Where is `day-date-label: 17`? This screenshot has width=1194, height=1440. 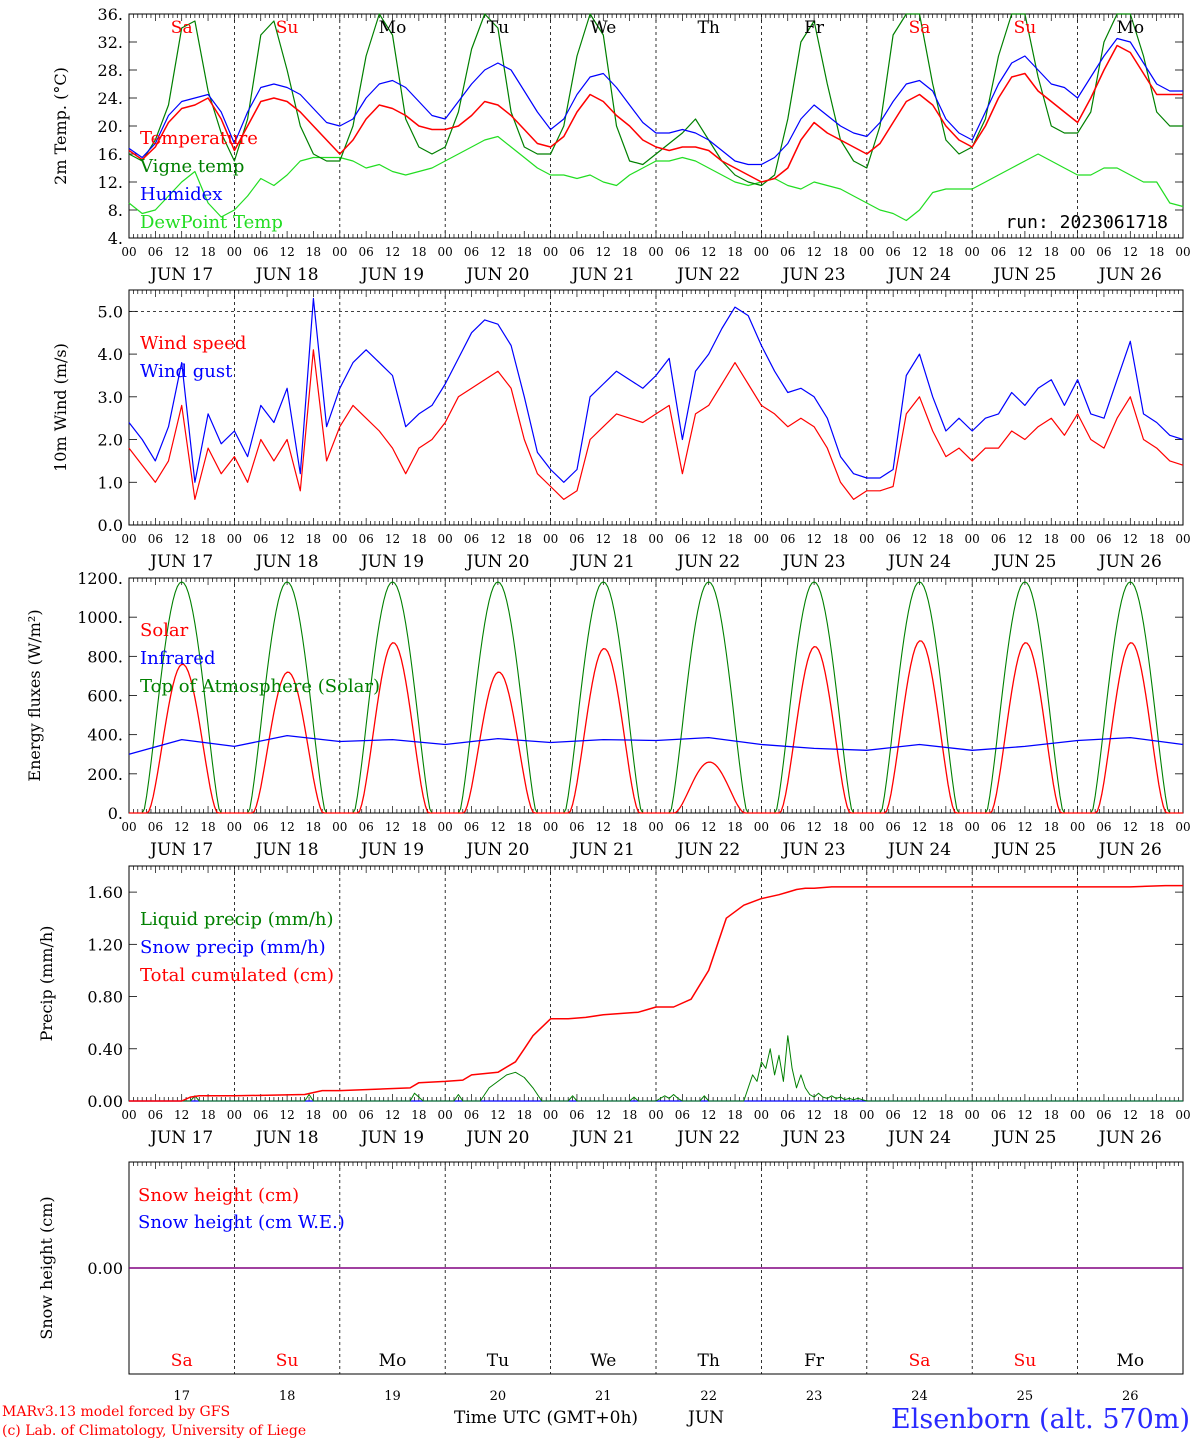 day-date-label: 17 is located at coordinates (181, 1396).